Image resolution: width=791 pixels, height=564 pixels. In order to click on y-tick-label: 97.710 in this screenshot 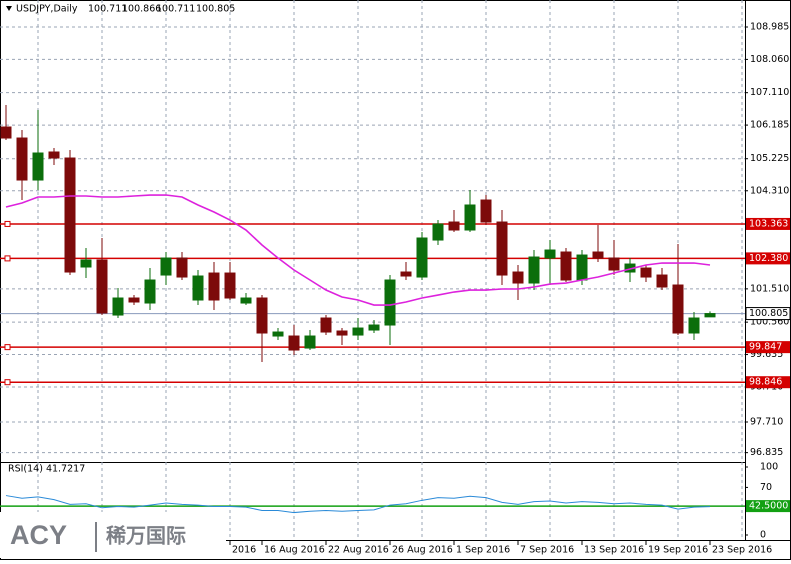, I will do `click(766, 421)`.